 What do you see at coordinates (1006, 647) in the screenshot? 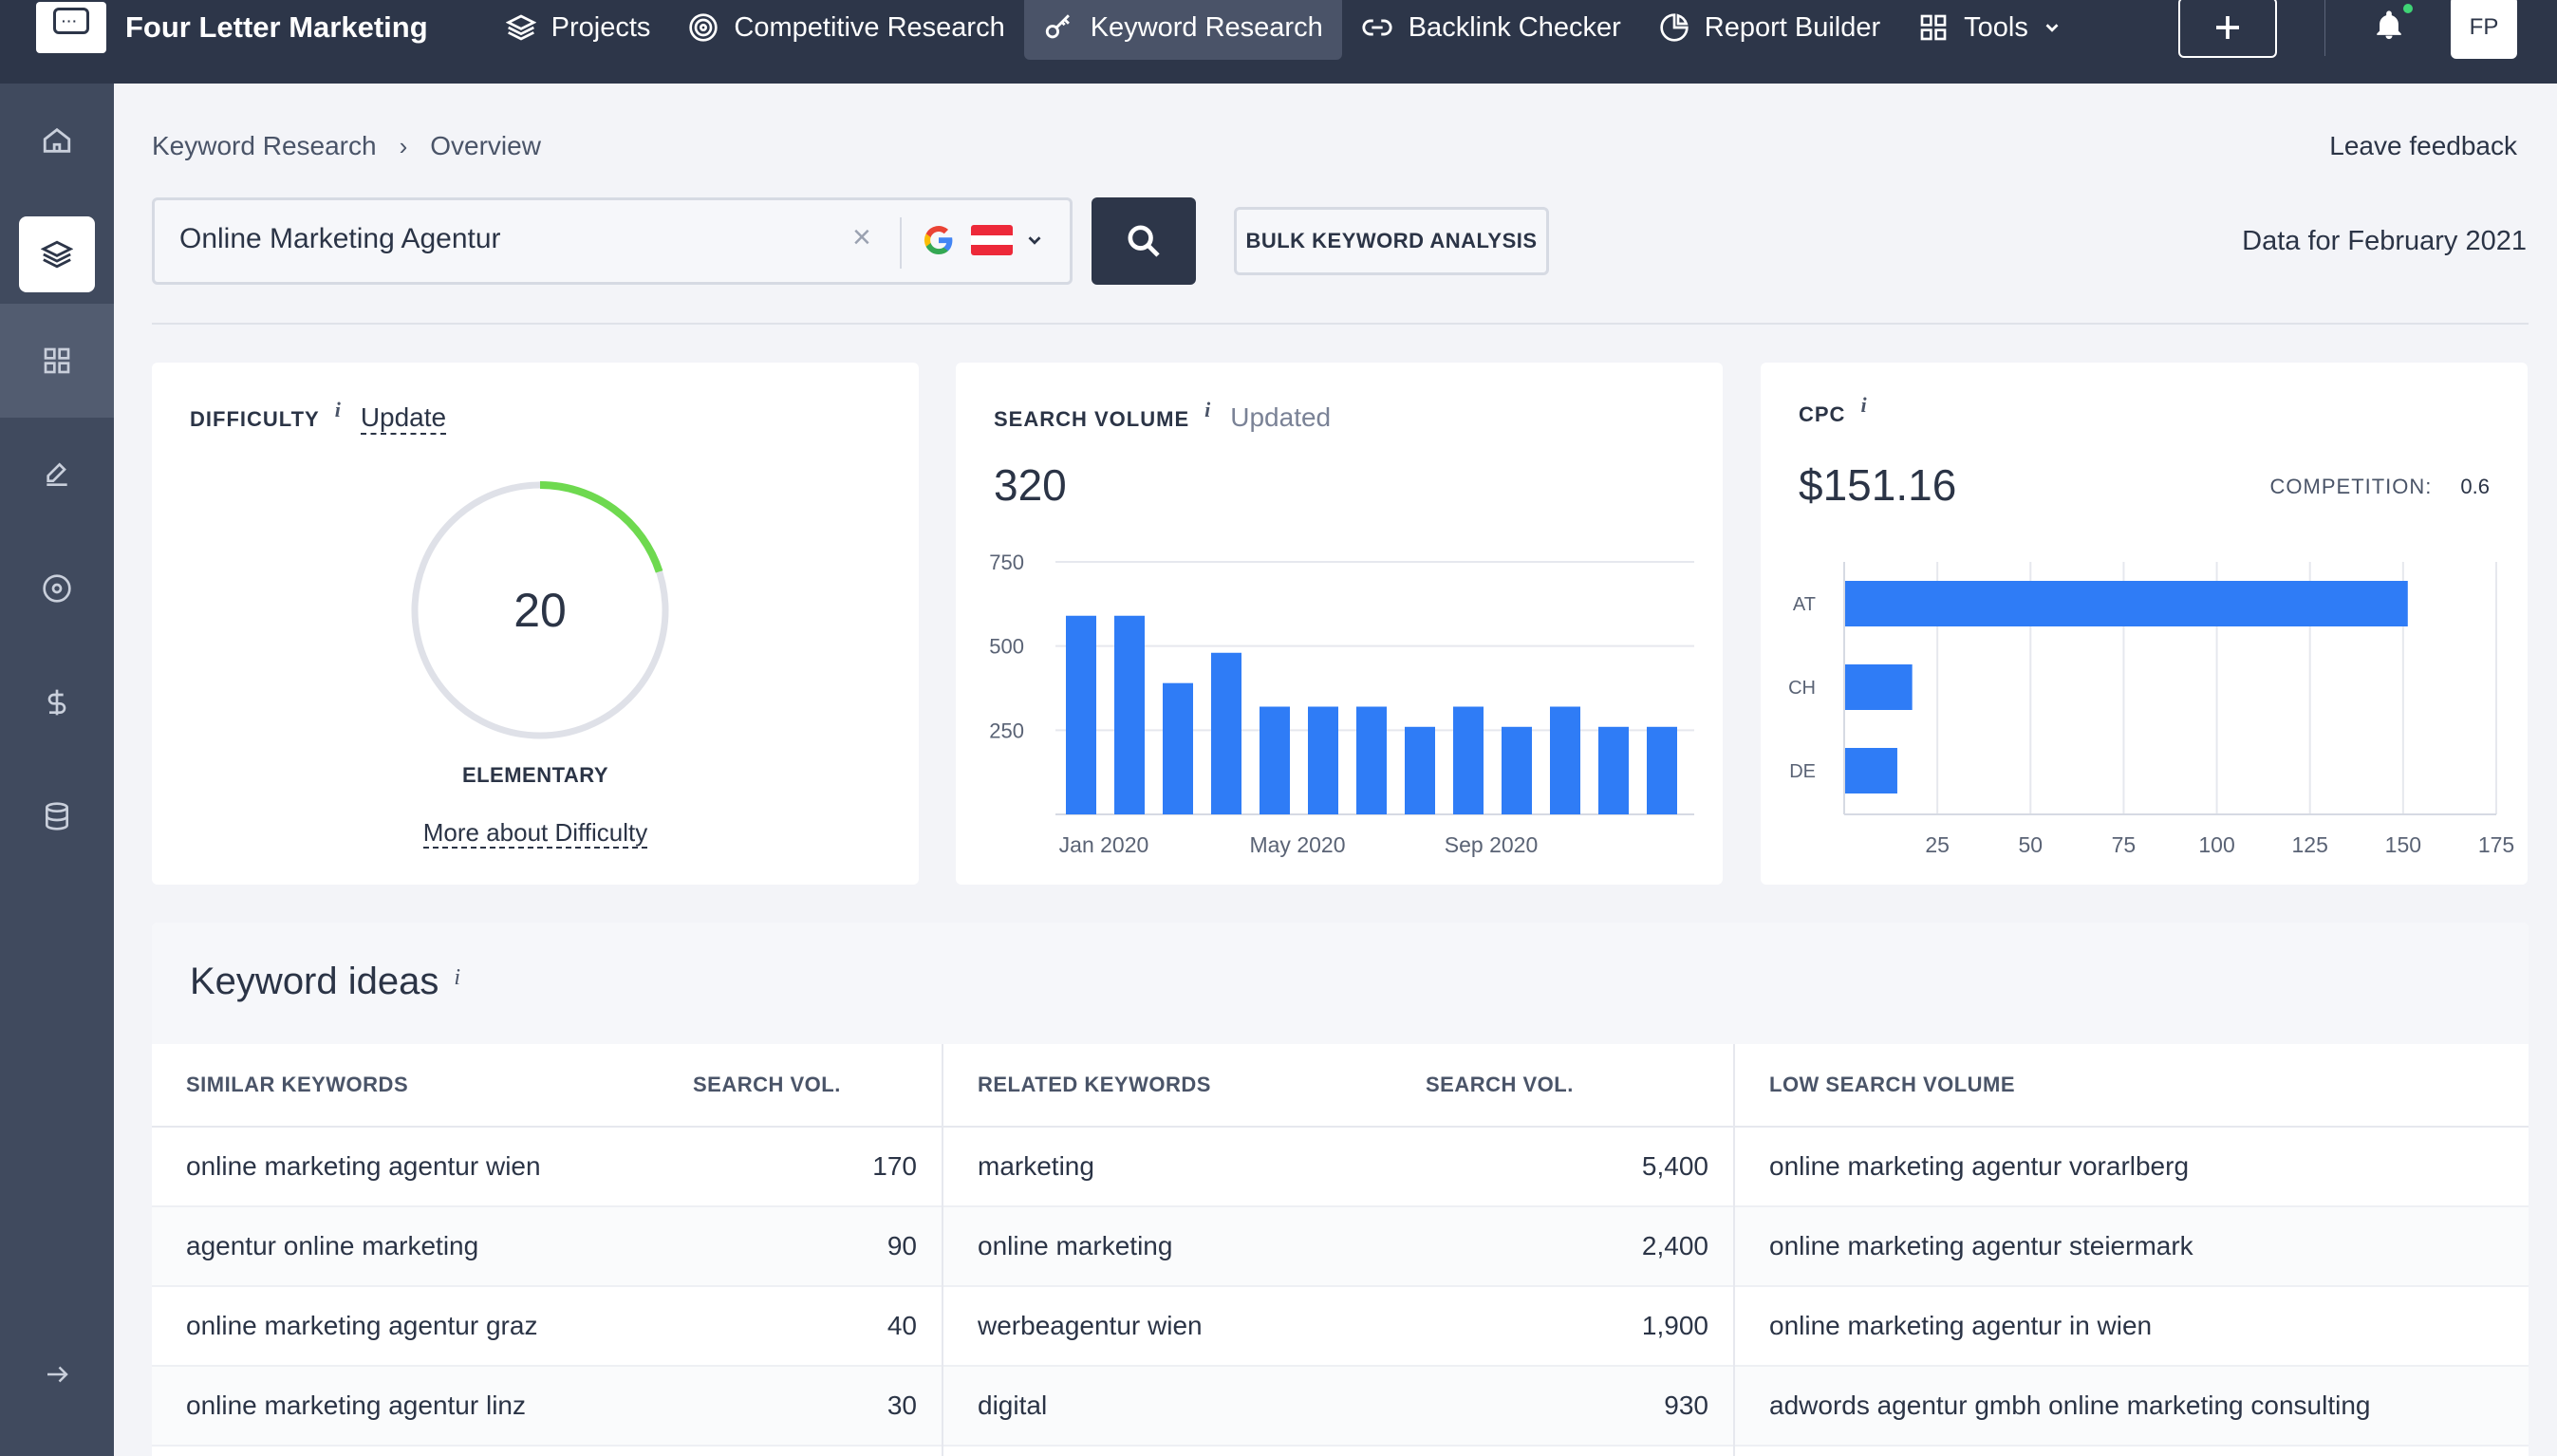
I see `y-tick-label: 500` at bounding box center [1006, 647].